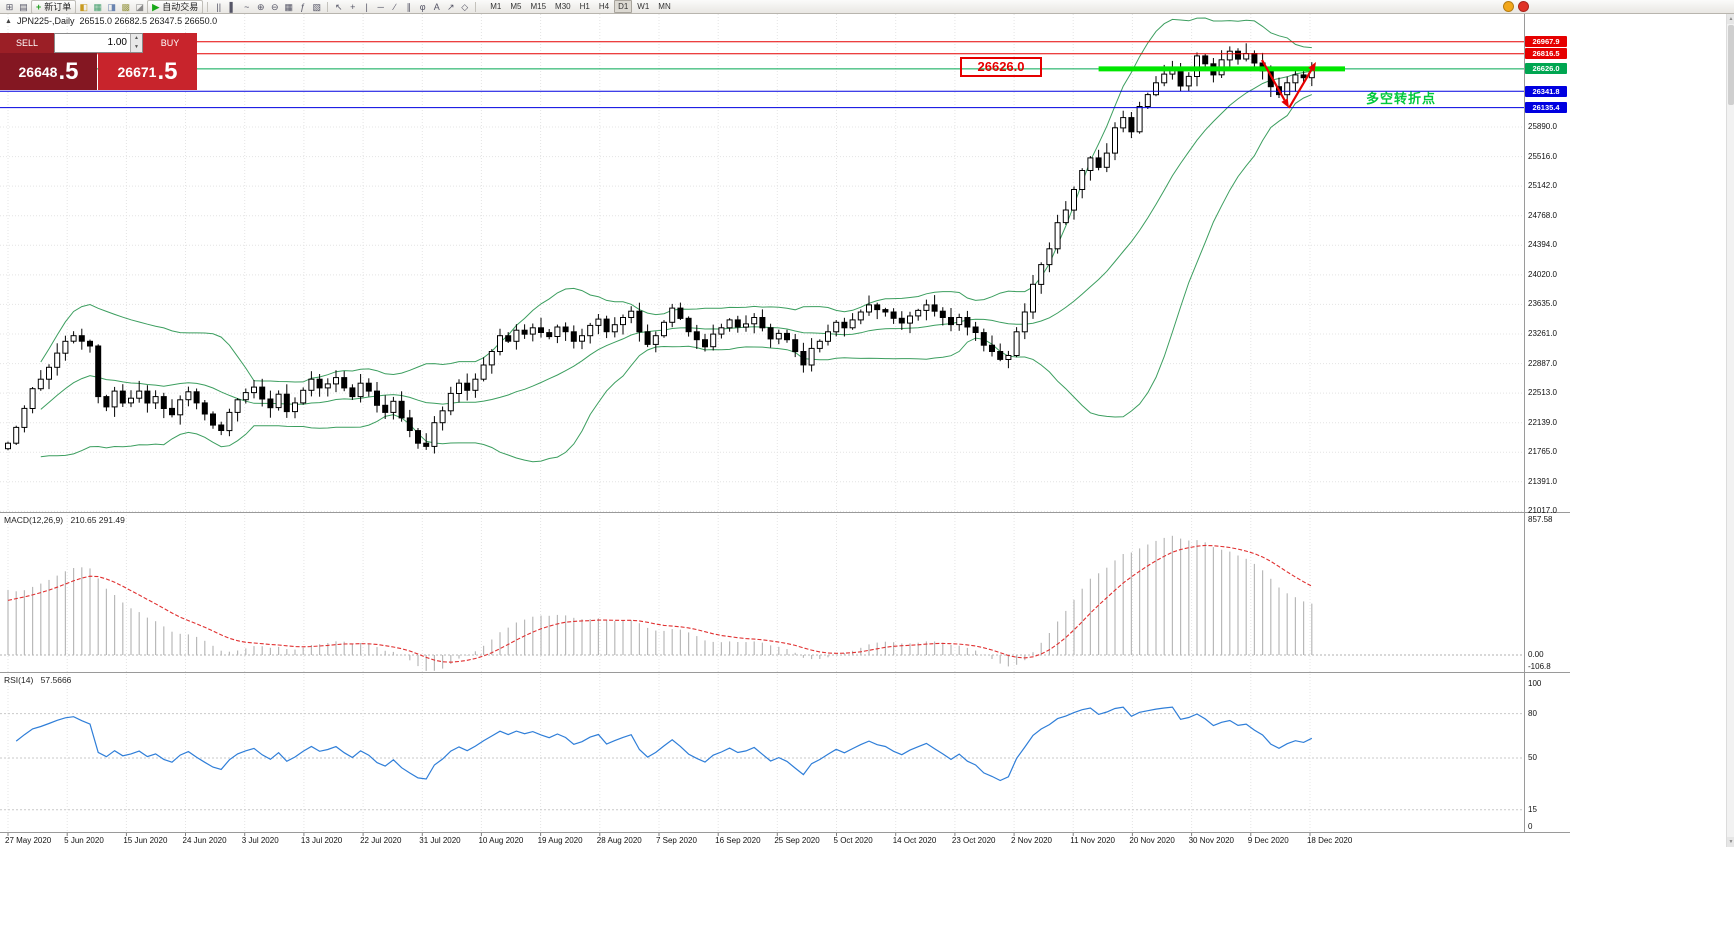  What do you see at coordinates (54, 7) in the screenshot?
I see `new-order-button: + 新订单` at bounding box center [54, 7].